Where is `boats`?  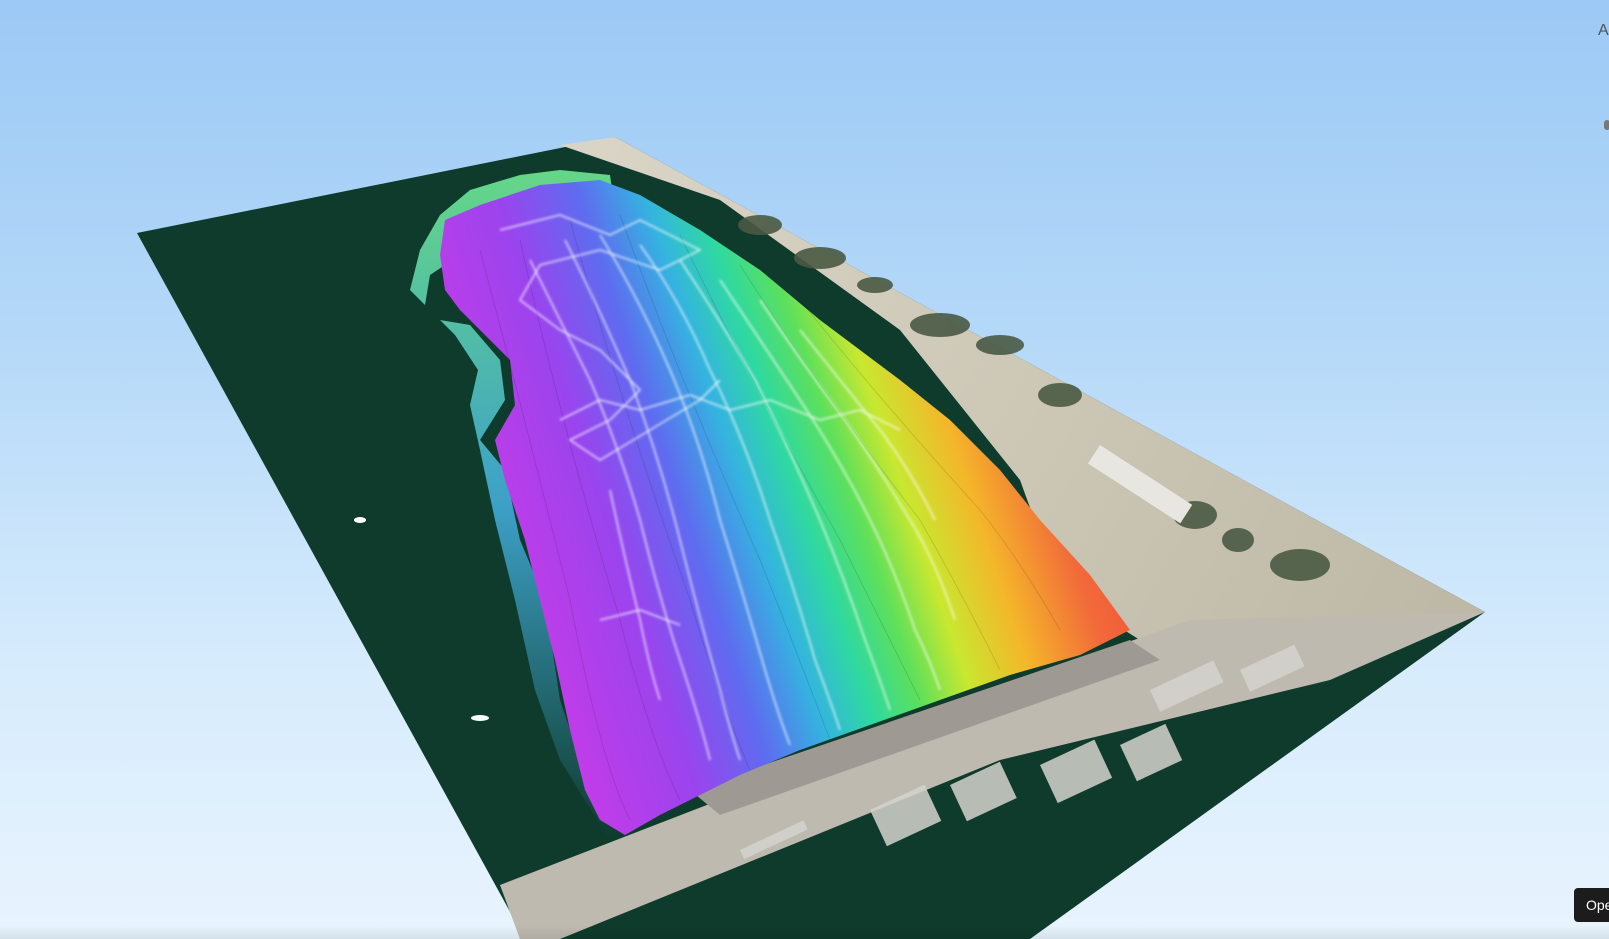
boats is located at coordinates (421, 619).